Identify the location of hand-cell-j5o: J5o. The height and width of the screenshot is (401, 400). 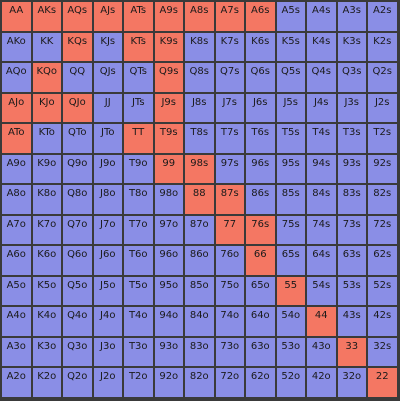
(107, 290).